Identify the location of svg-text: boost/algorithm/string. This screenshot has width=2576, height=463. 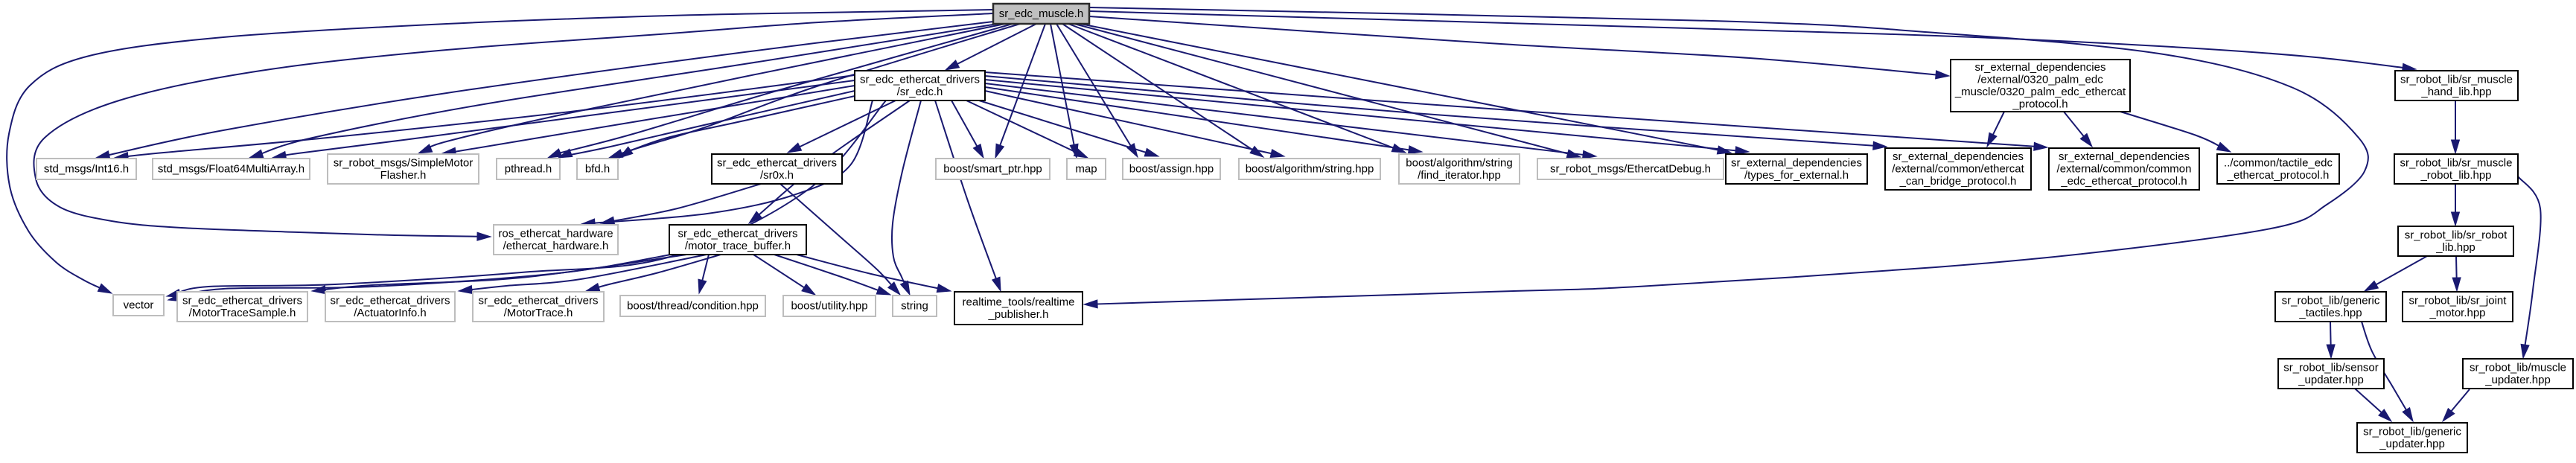
(1459, 162).